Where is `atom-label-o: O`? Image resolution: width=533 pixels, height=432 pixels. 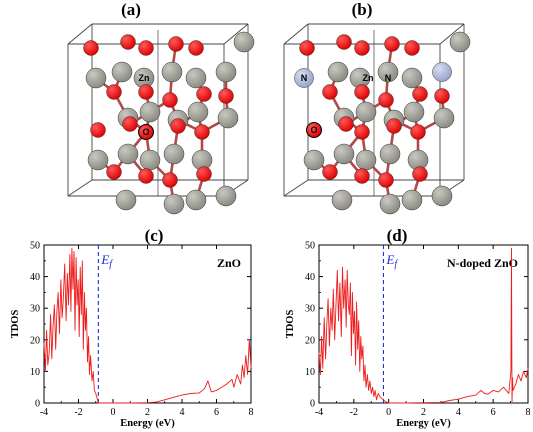 atom-label-o: O is located at coordinates (313, 130).